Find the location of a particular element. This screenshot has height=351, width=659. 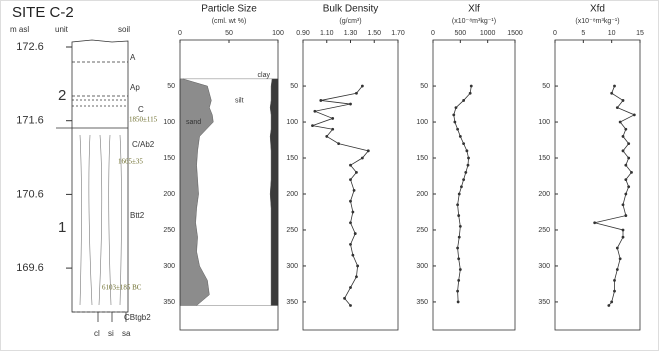

horizon: Ap is located at coordinates (135, 87).